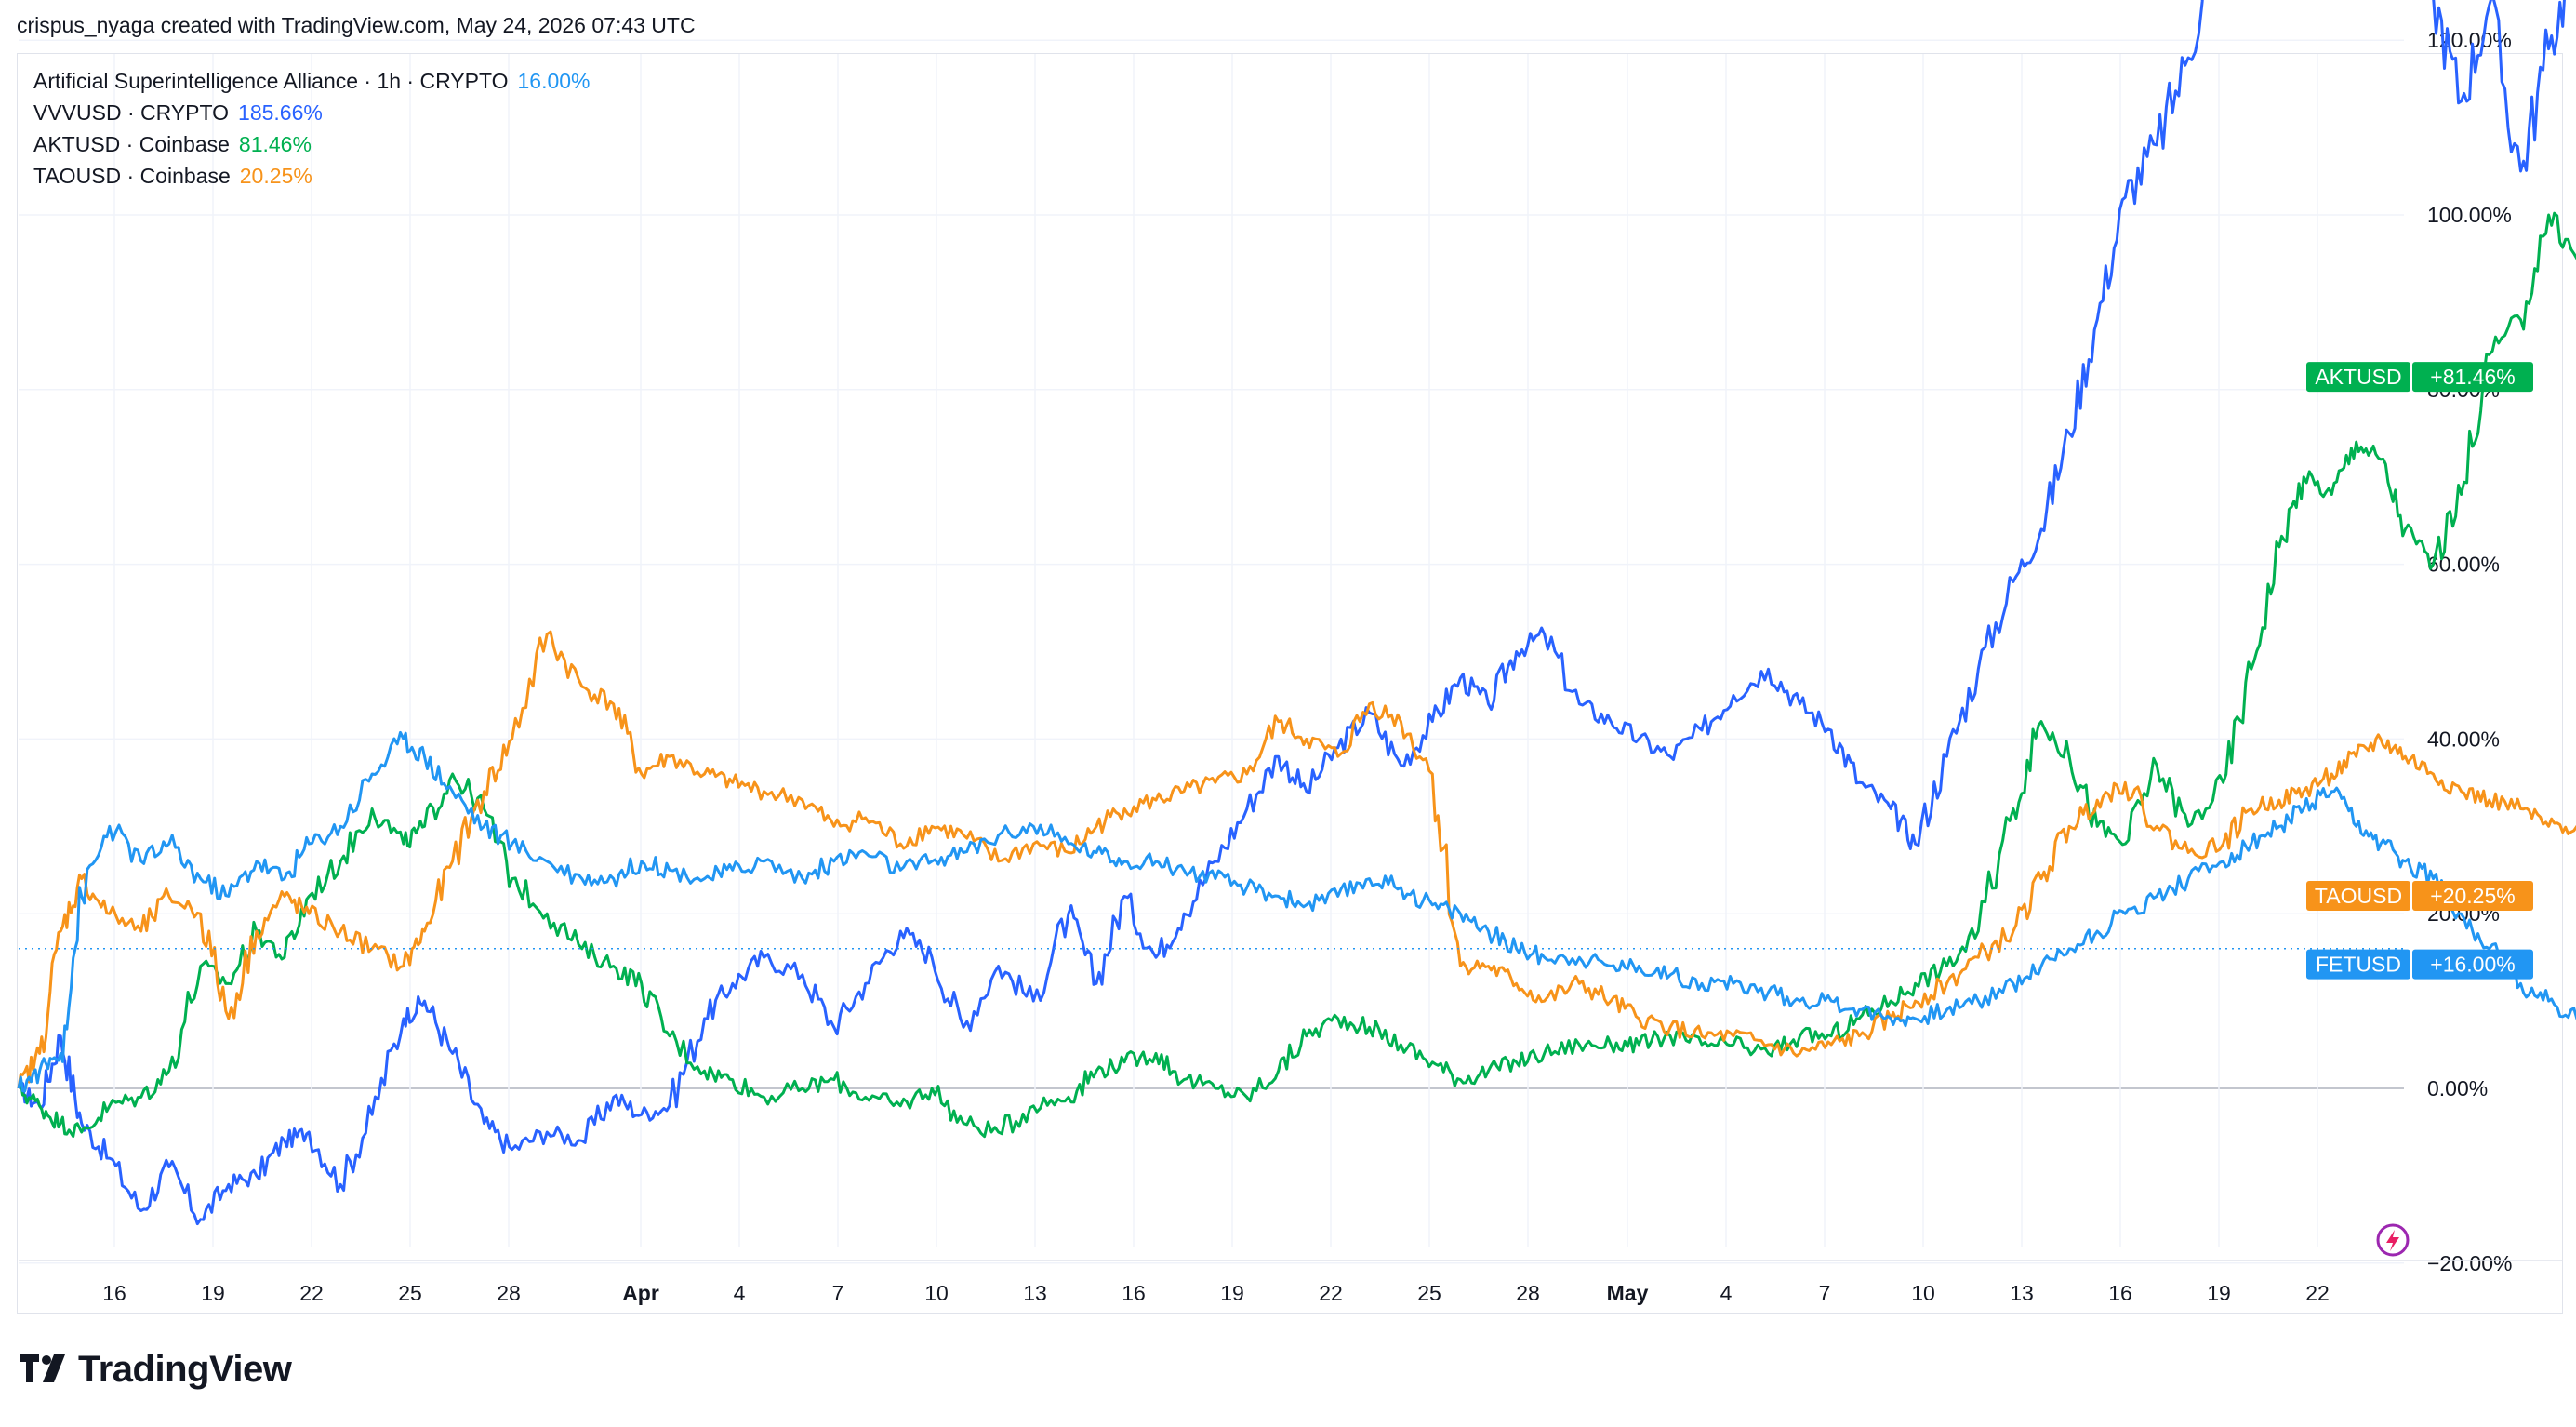  What do you see at coordinates (2463, 565) in the screenshot?
I see `y-tick-label: 60.00%` at bounding box center [2463, 565].